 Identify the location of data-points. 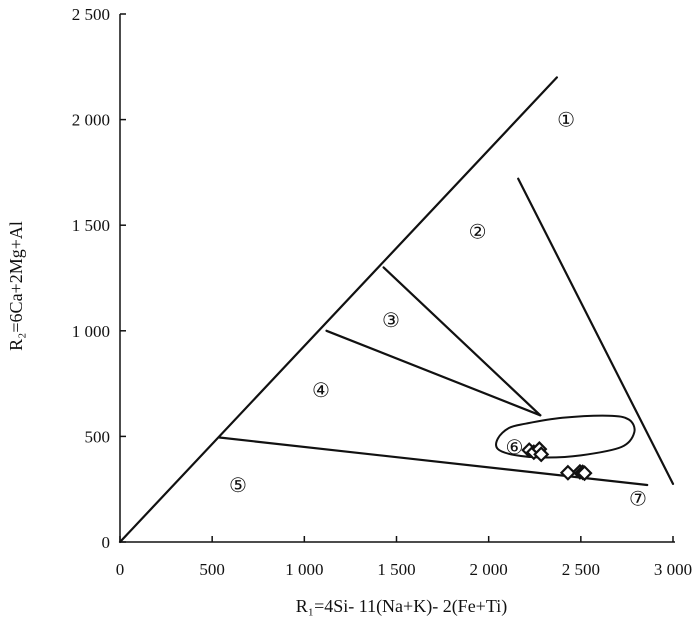
(557, 461).